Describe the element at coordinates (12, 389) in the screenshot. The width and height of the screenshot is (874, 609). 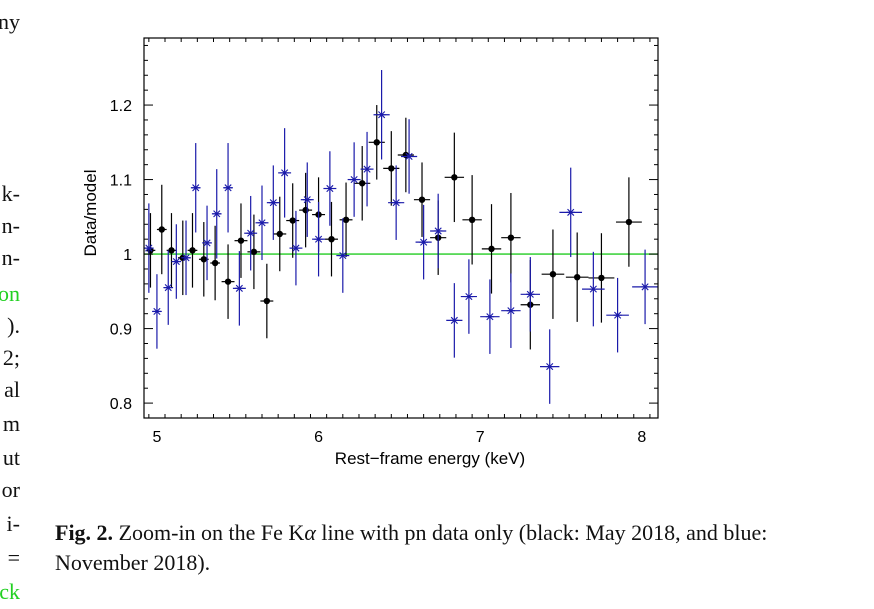
I see `adjacent-text-fragment: al` at that location.